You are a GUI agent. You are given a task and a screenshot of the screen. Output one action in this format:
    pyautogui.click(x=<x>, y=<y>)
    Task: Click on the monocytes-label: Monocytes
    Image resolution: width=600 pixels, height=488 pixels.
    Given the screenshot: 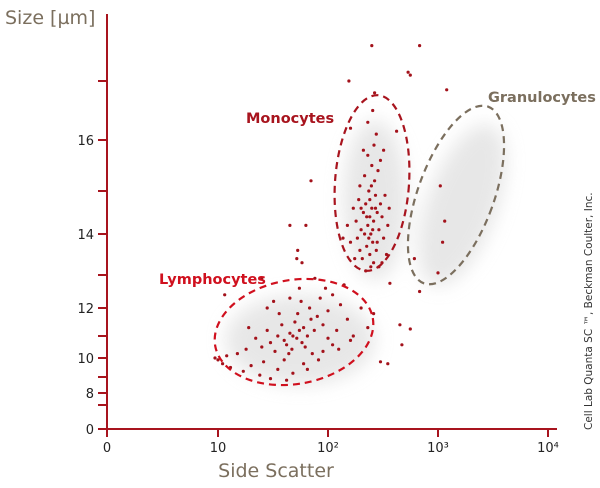 What is the action you would take?
    pyautogui.click(x=290, y=119)
    